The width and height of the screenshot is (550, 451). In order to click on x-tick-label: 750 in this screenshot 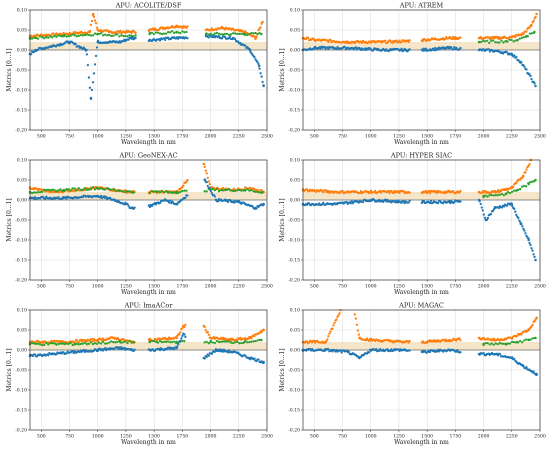, I will do `click(69, 137)`.